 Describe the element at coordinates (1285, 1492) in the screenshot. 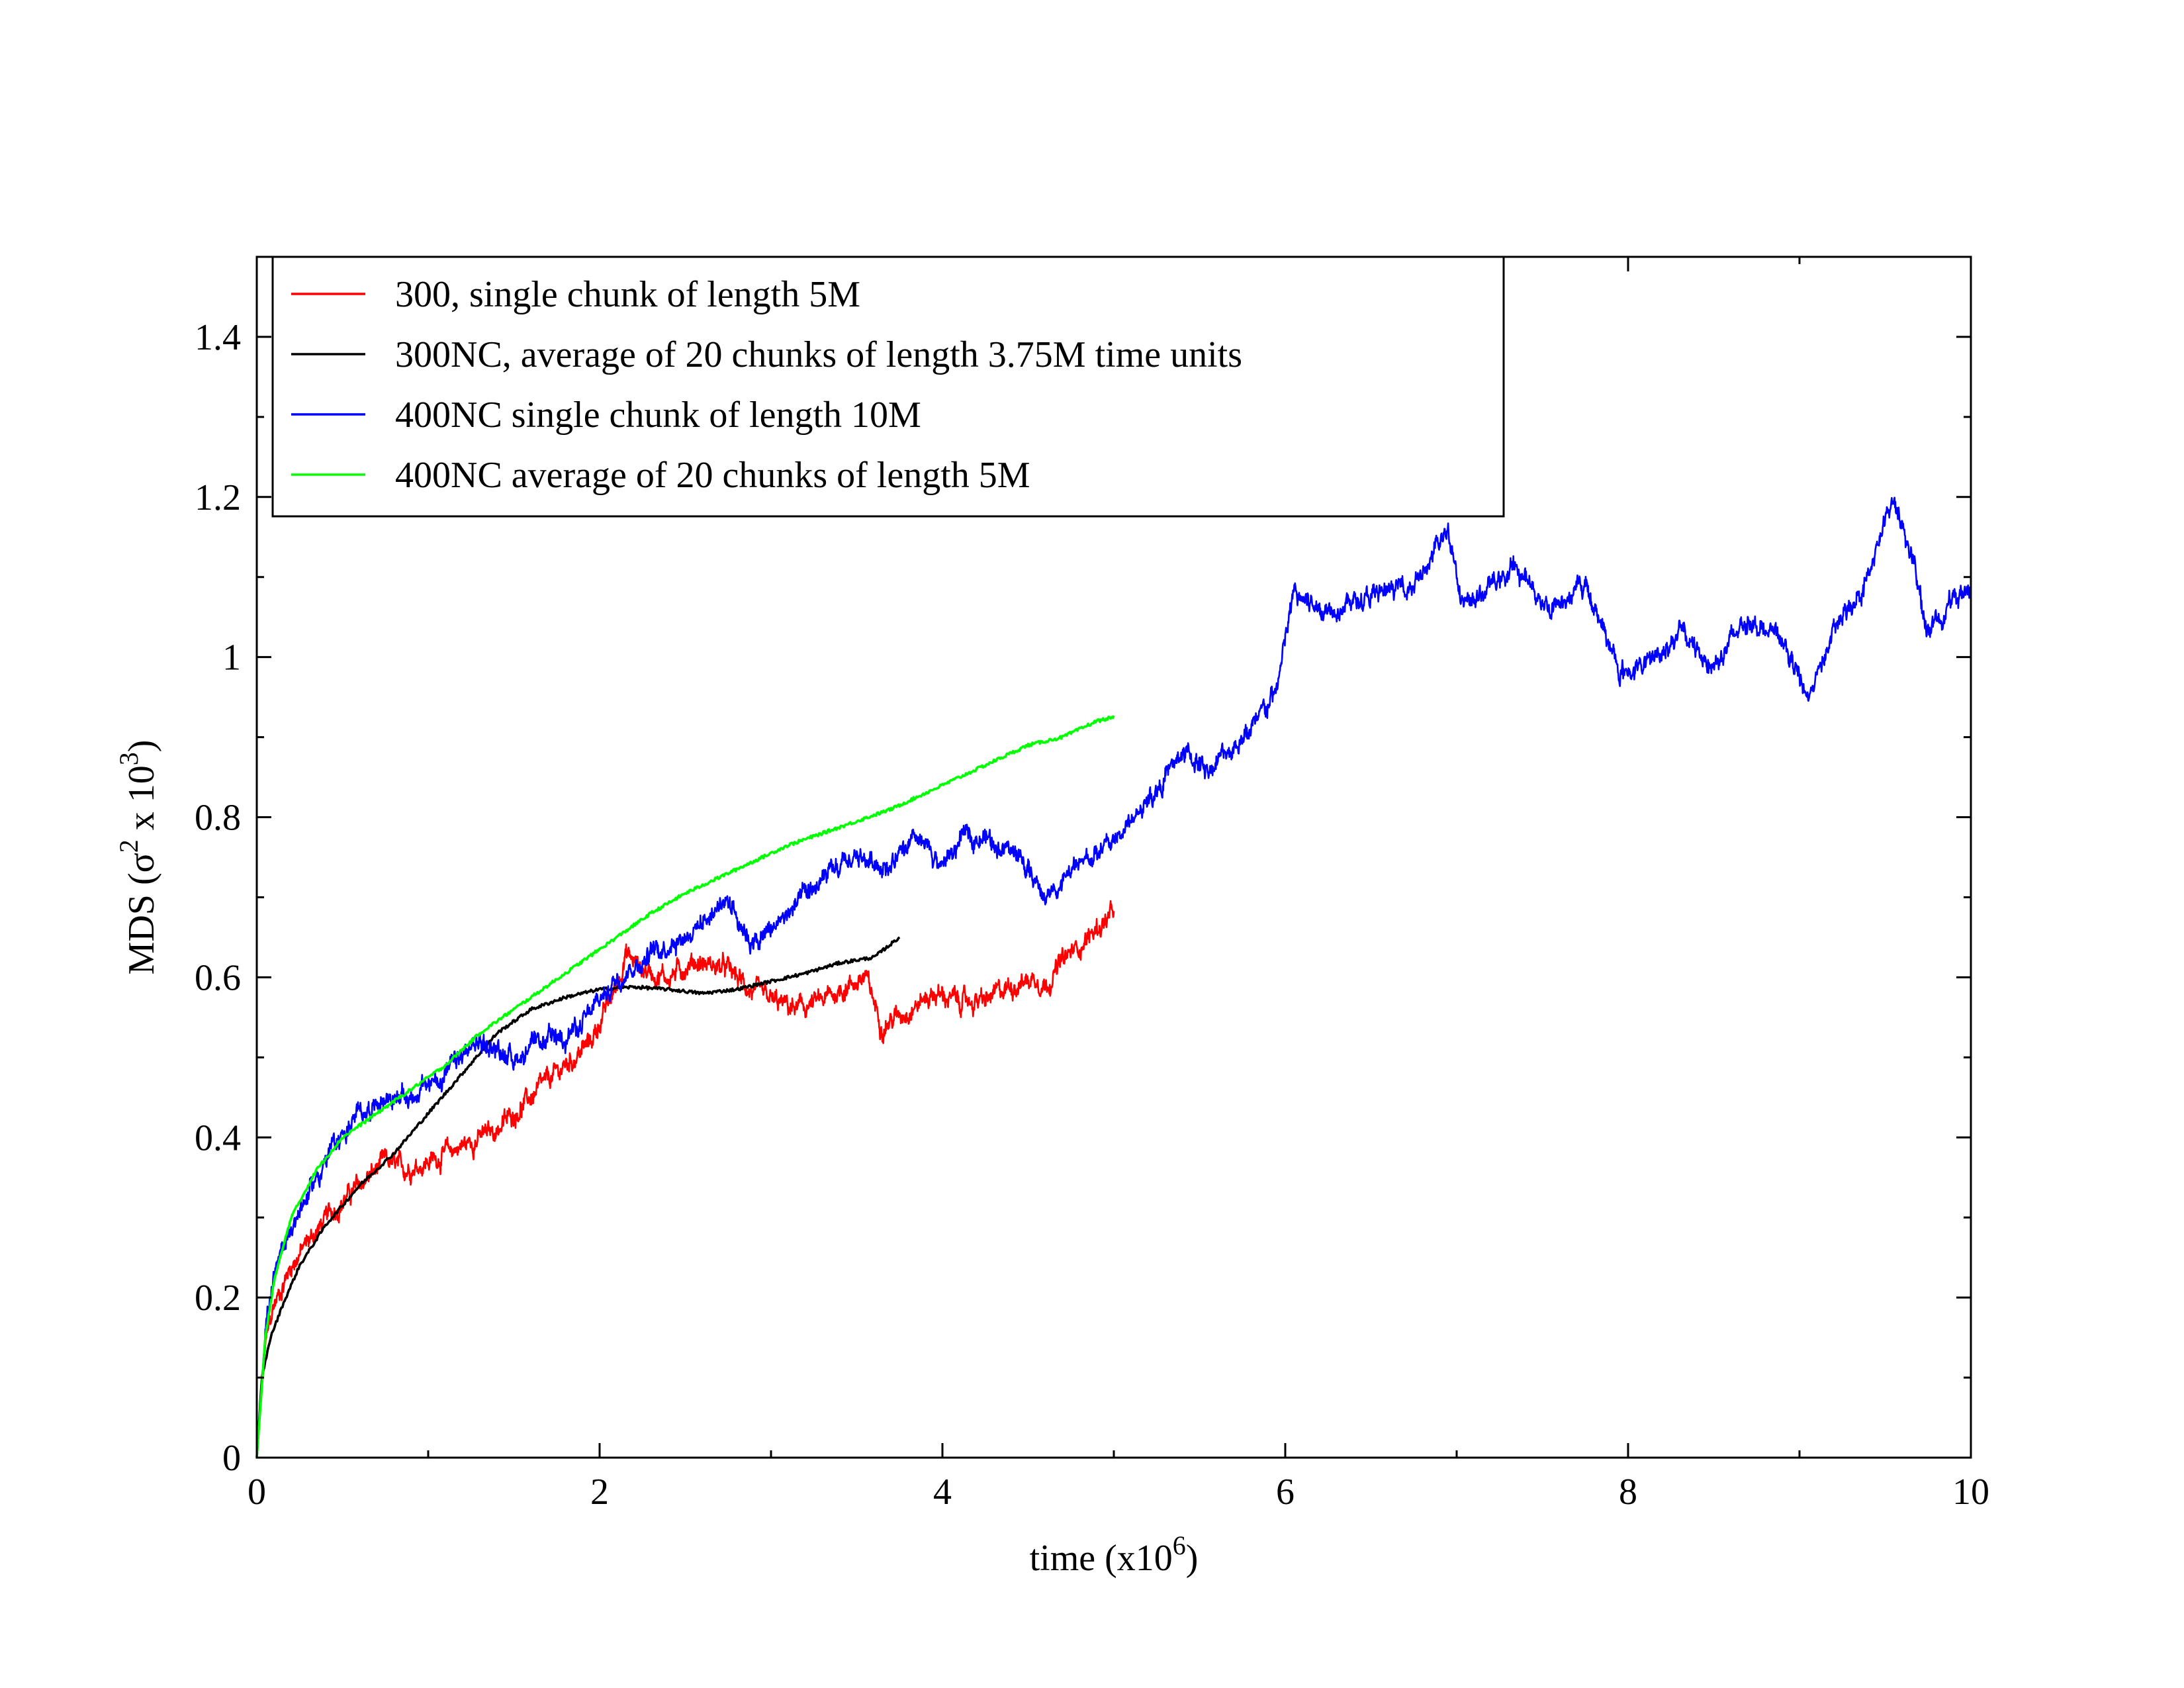

I see `x-tick-label-3: 6` at that location.